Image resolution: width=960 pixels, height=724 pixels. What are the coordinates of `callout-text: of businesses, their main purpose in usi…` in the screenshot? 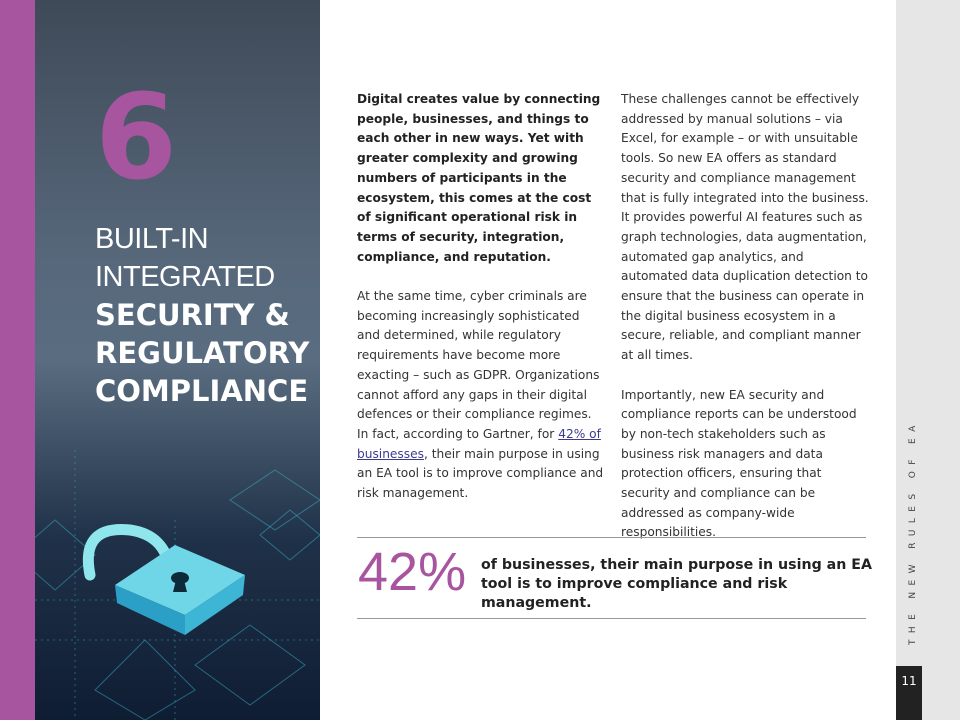 It's located at (676, 584).